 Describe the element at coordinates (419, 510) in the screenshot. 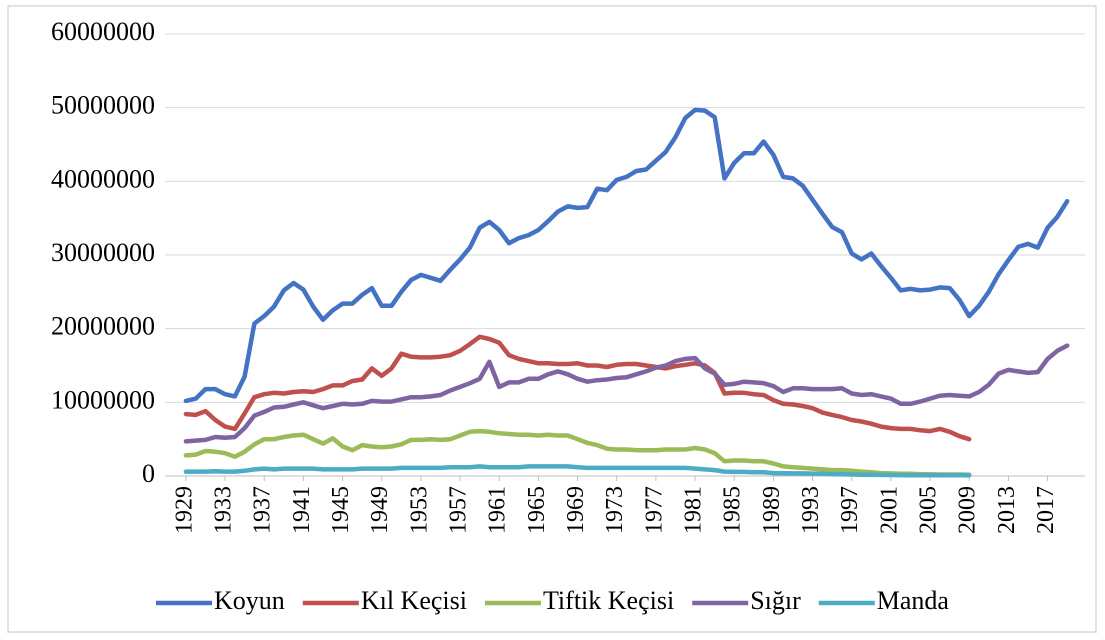

I see `x-tick-label: 1953` at that location.